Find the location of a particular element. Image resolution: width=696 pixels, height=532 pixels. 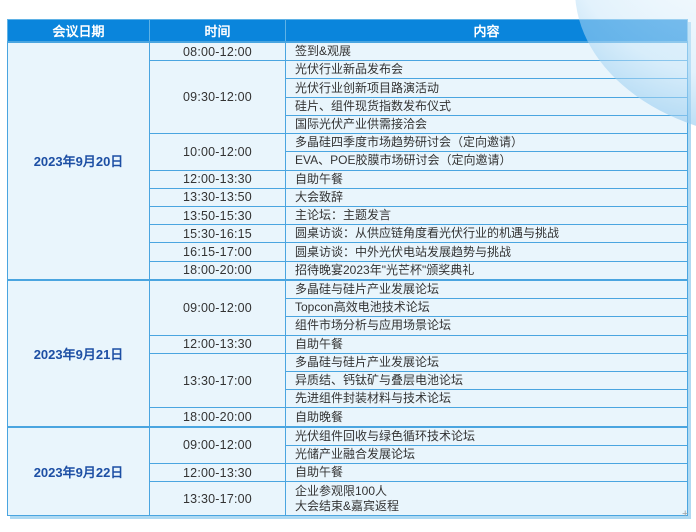

table-row: 13:30-13:50 大会致辞 is located at coordinates (348, 197).